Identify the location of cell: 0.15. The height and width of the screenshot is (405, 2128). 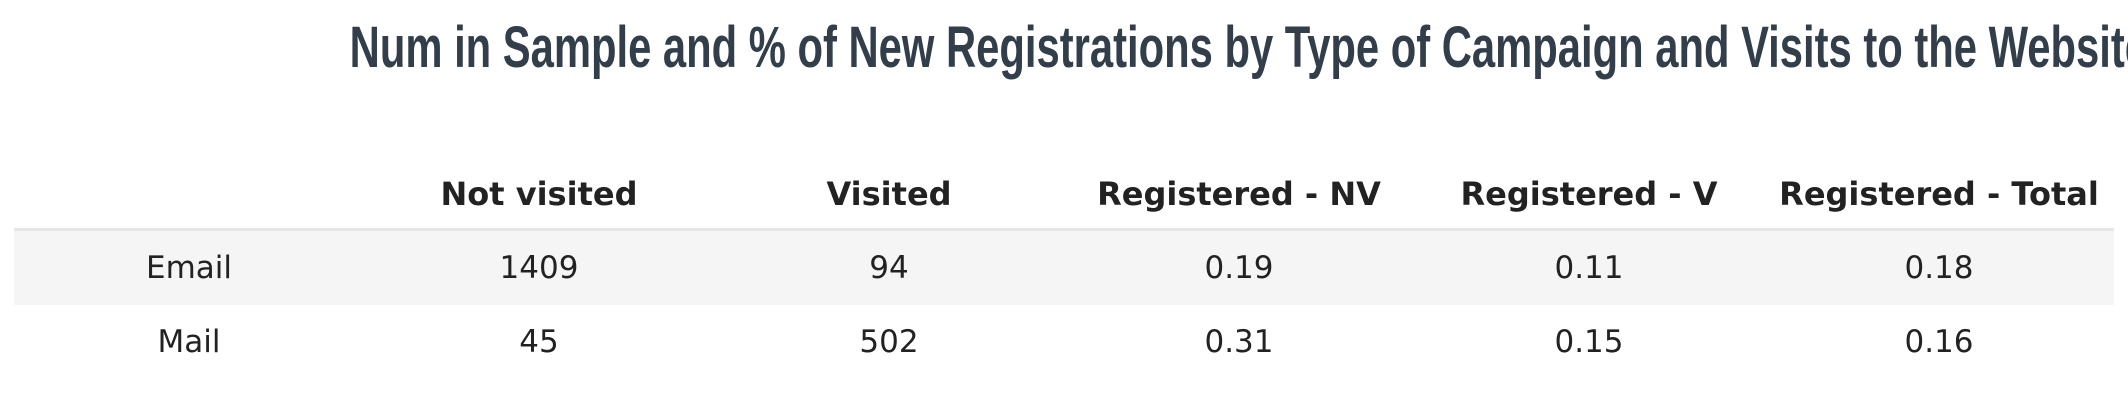
(1589, 342).